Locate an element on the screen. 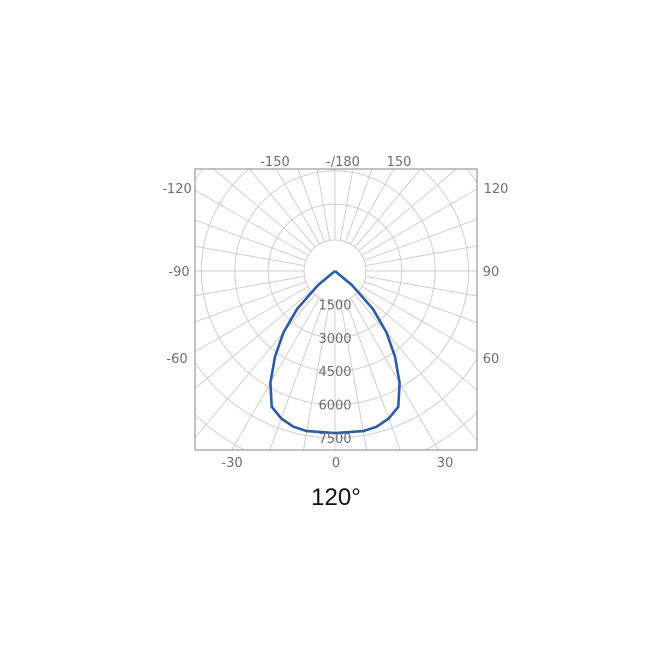 The image size is (668, 668). radial-tick-label: 7500 is located at coordinates (334, 439).